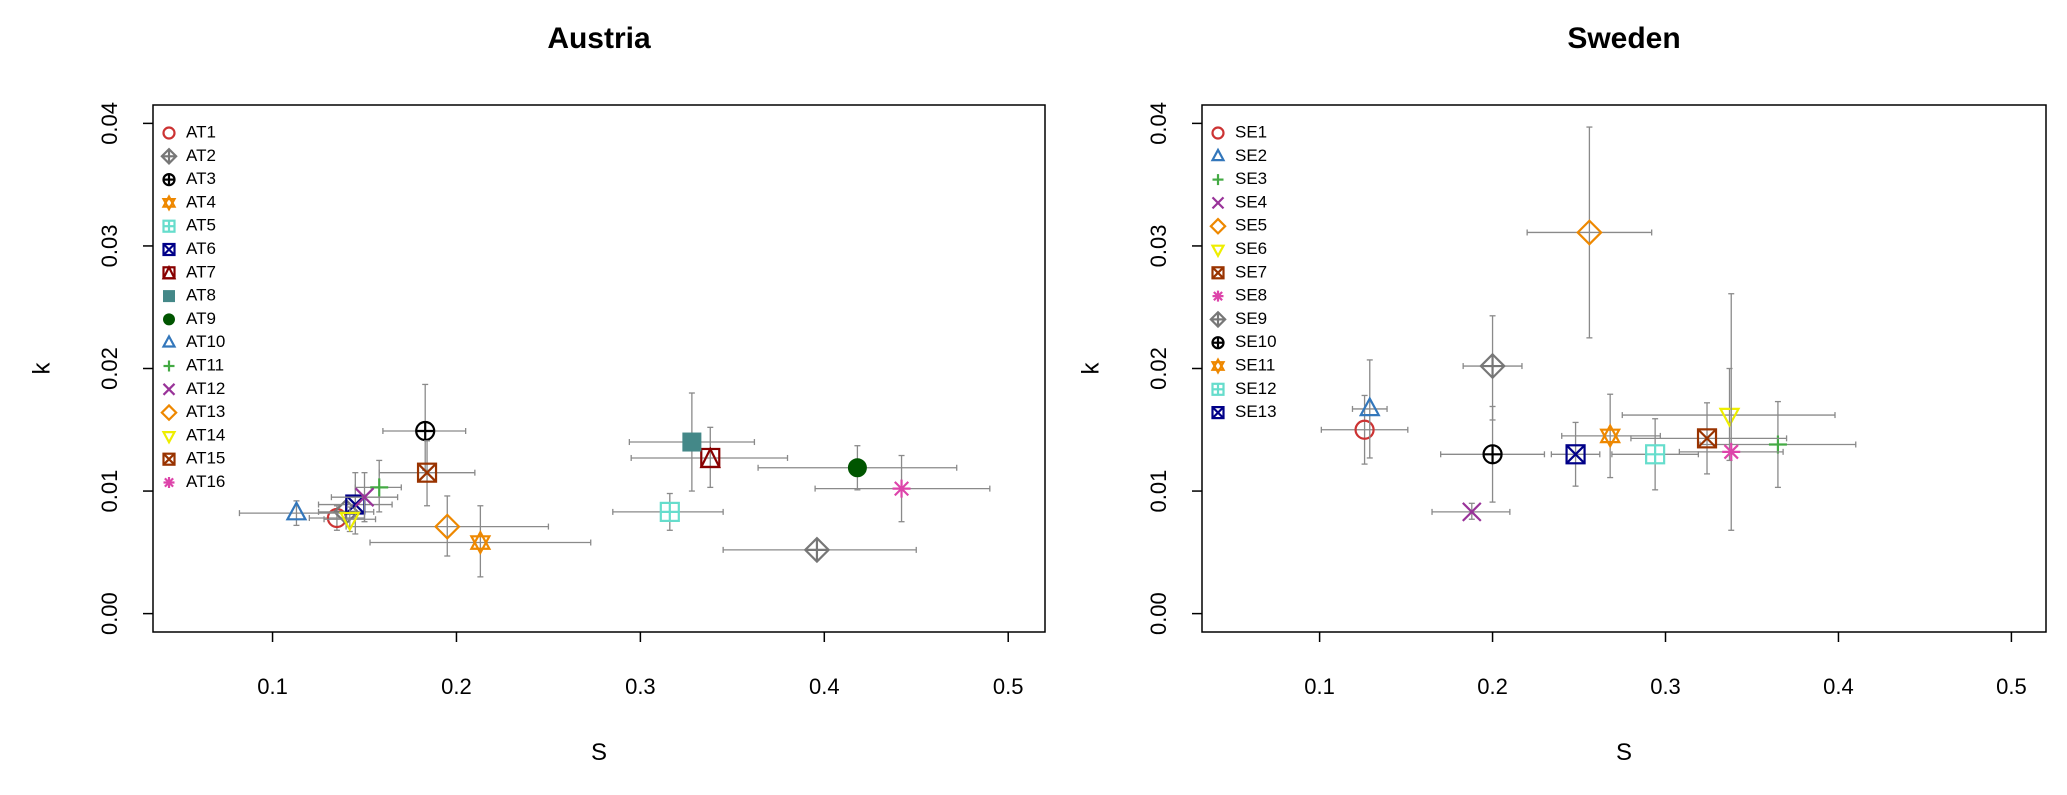 This screenshot has width=2067, height=795. Describe the element at coordinates (1319, 686) in the screenshot. I see `sweden-x-tick-label: 0.1` at that location.